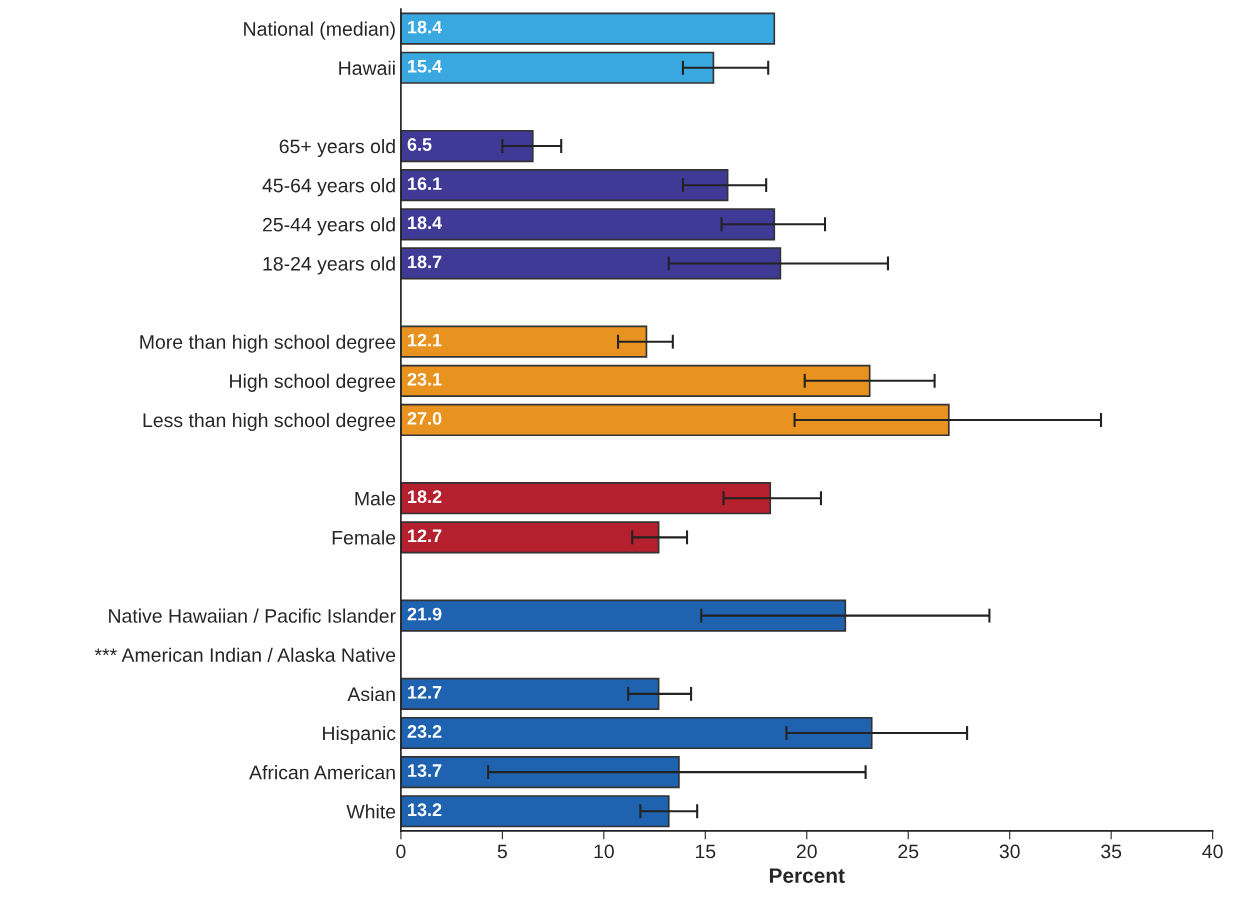 The image size is (1245, 908). I want to click on y-tick-label: Hispanic, so click(359, 735).